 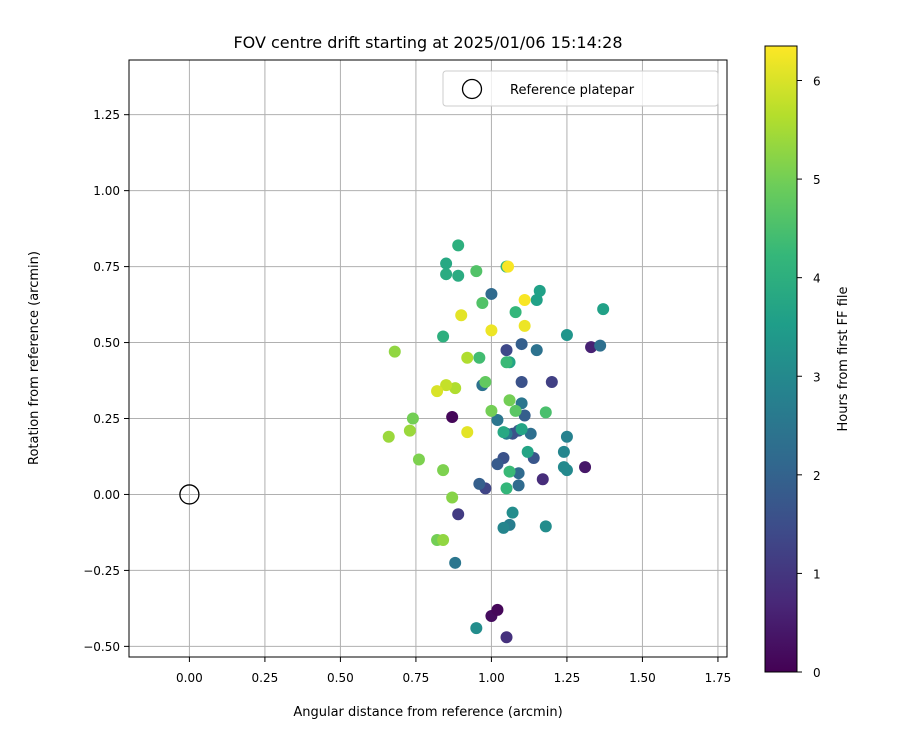 I want to click on legend: Reference platepar, so click(x=580, y=88).